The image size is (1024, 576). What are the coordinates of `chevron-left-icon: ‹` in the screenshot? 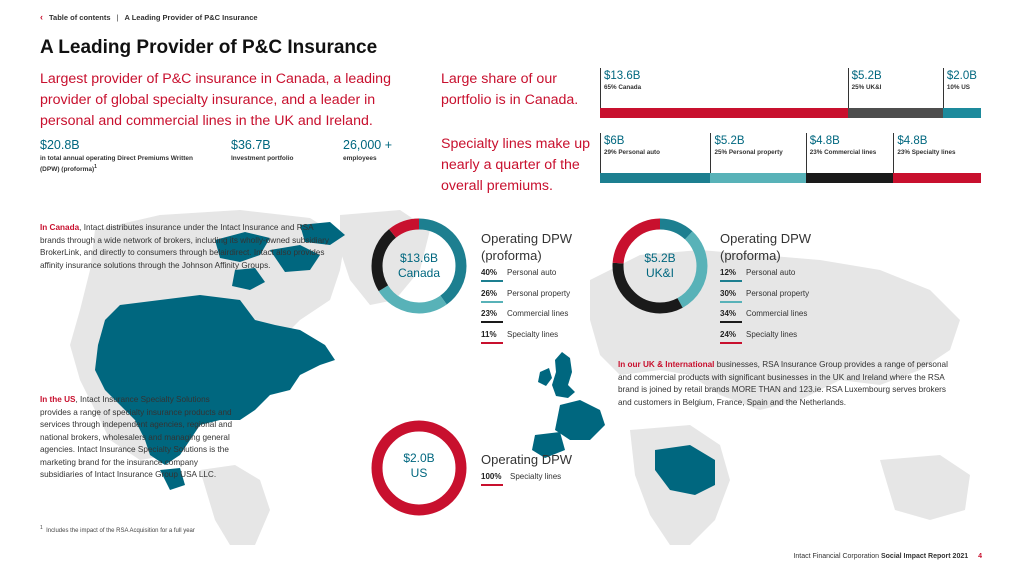 It's located at (41, 17).